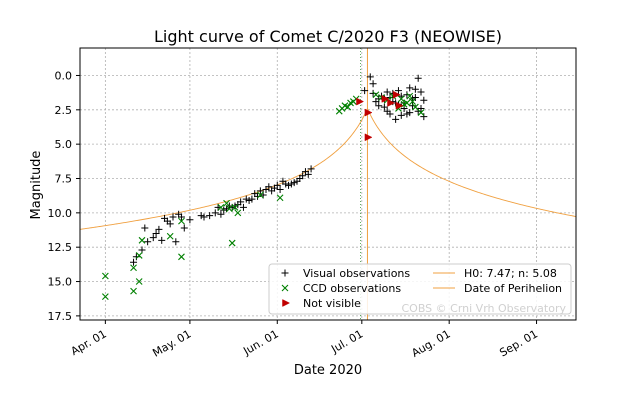 This screenshot has height=400, width=640. What do you see at coordinates (64, 110) in the screenshot?
I see `y-tick-label: 2.5` at bounding box center [64, 110].